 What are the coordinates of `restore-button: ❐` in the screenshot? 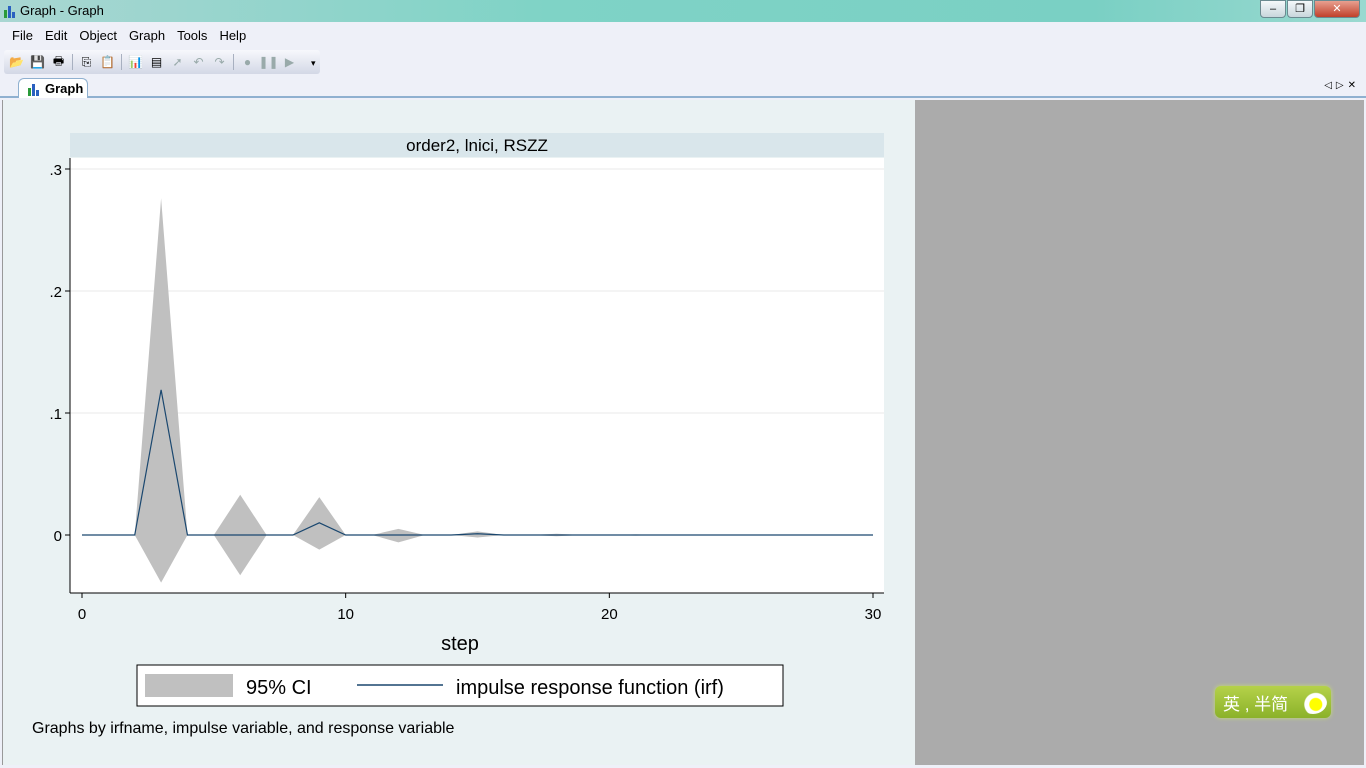 It's located at (1300, 9).